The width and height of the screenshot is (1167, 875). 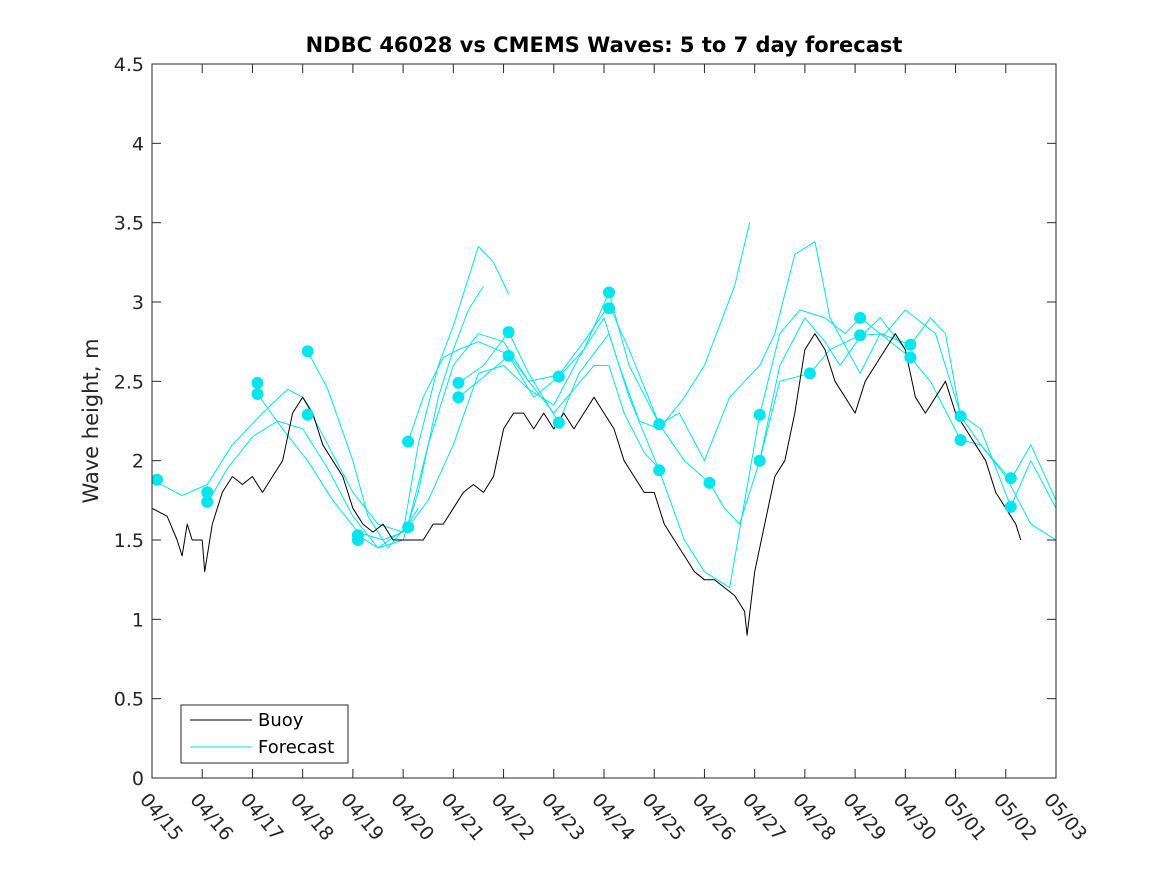 What do you see at coordinates (129, 65) in the screenshot?
I see `y-tick-label: 4.5` at bounding box center [129, 65].